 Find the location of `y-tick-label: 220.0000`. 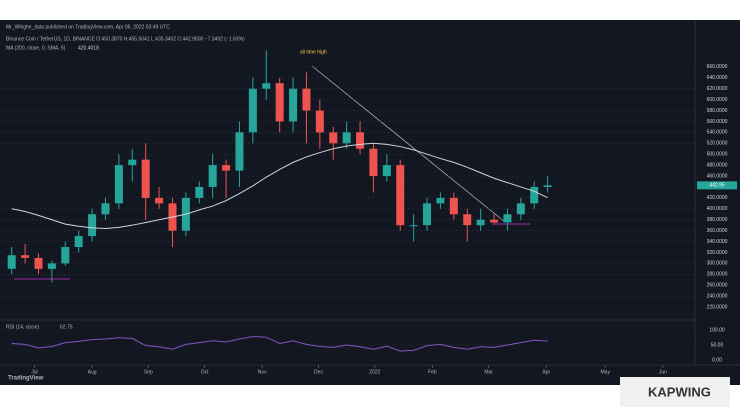

y-tick-label: 220.0000 is located at coordinates (717, 307).